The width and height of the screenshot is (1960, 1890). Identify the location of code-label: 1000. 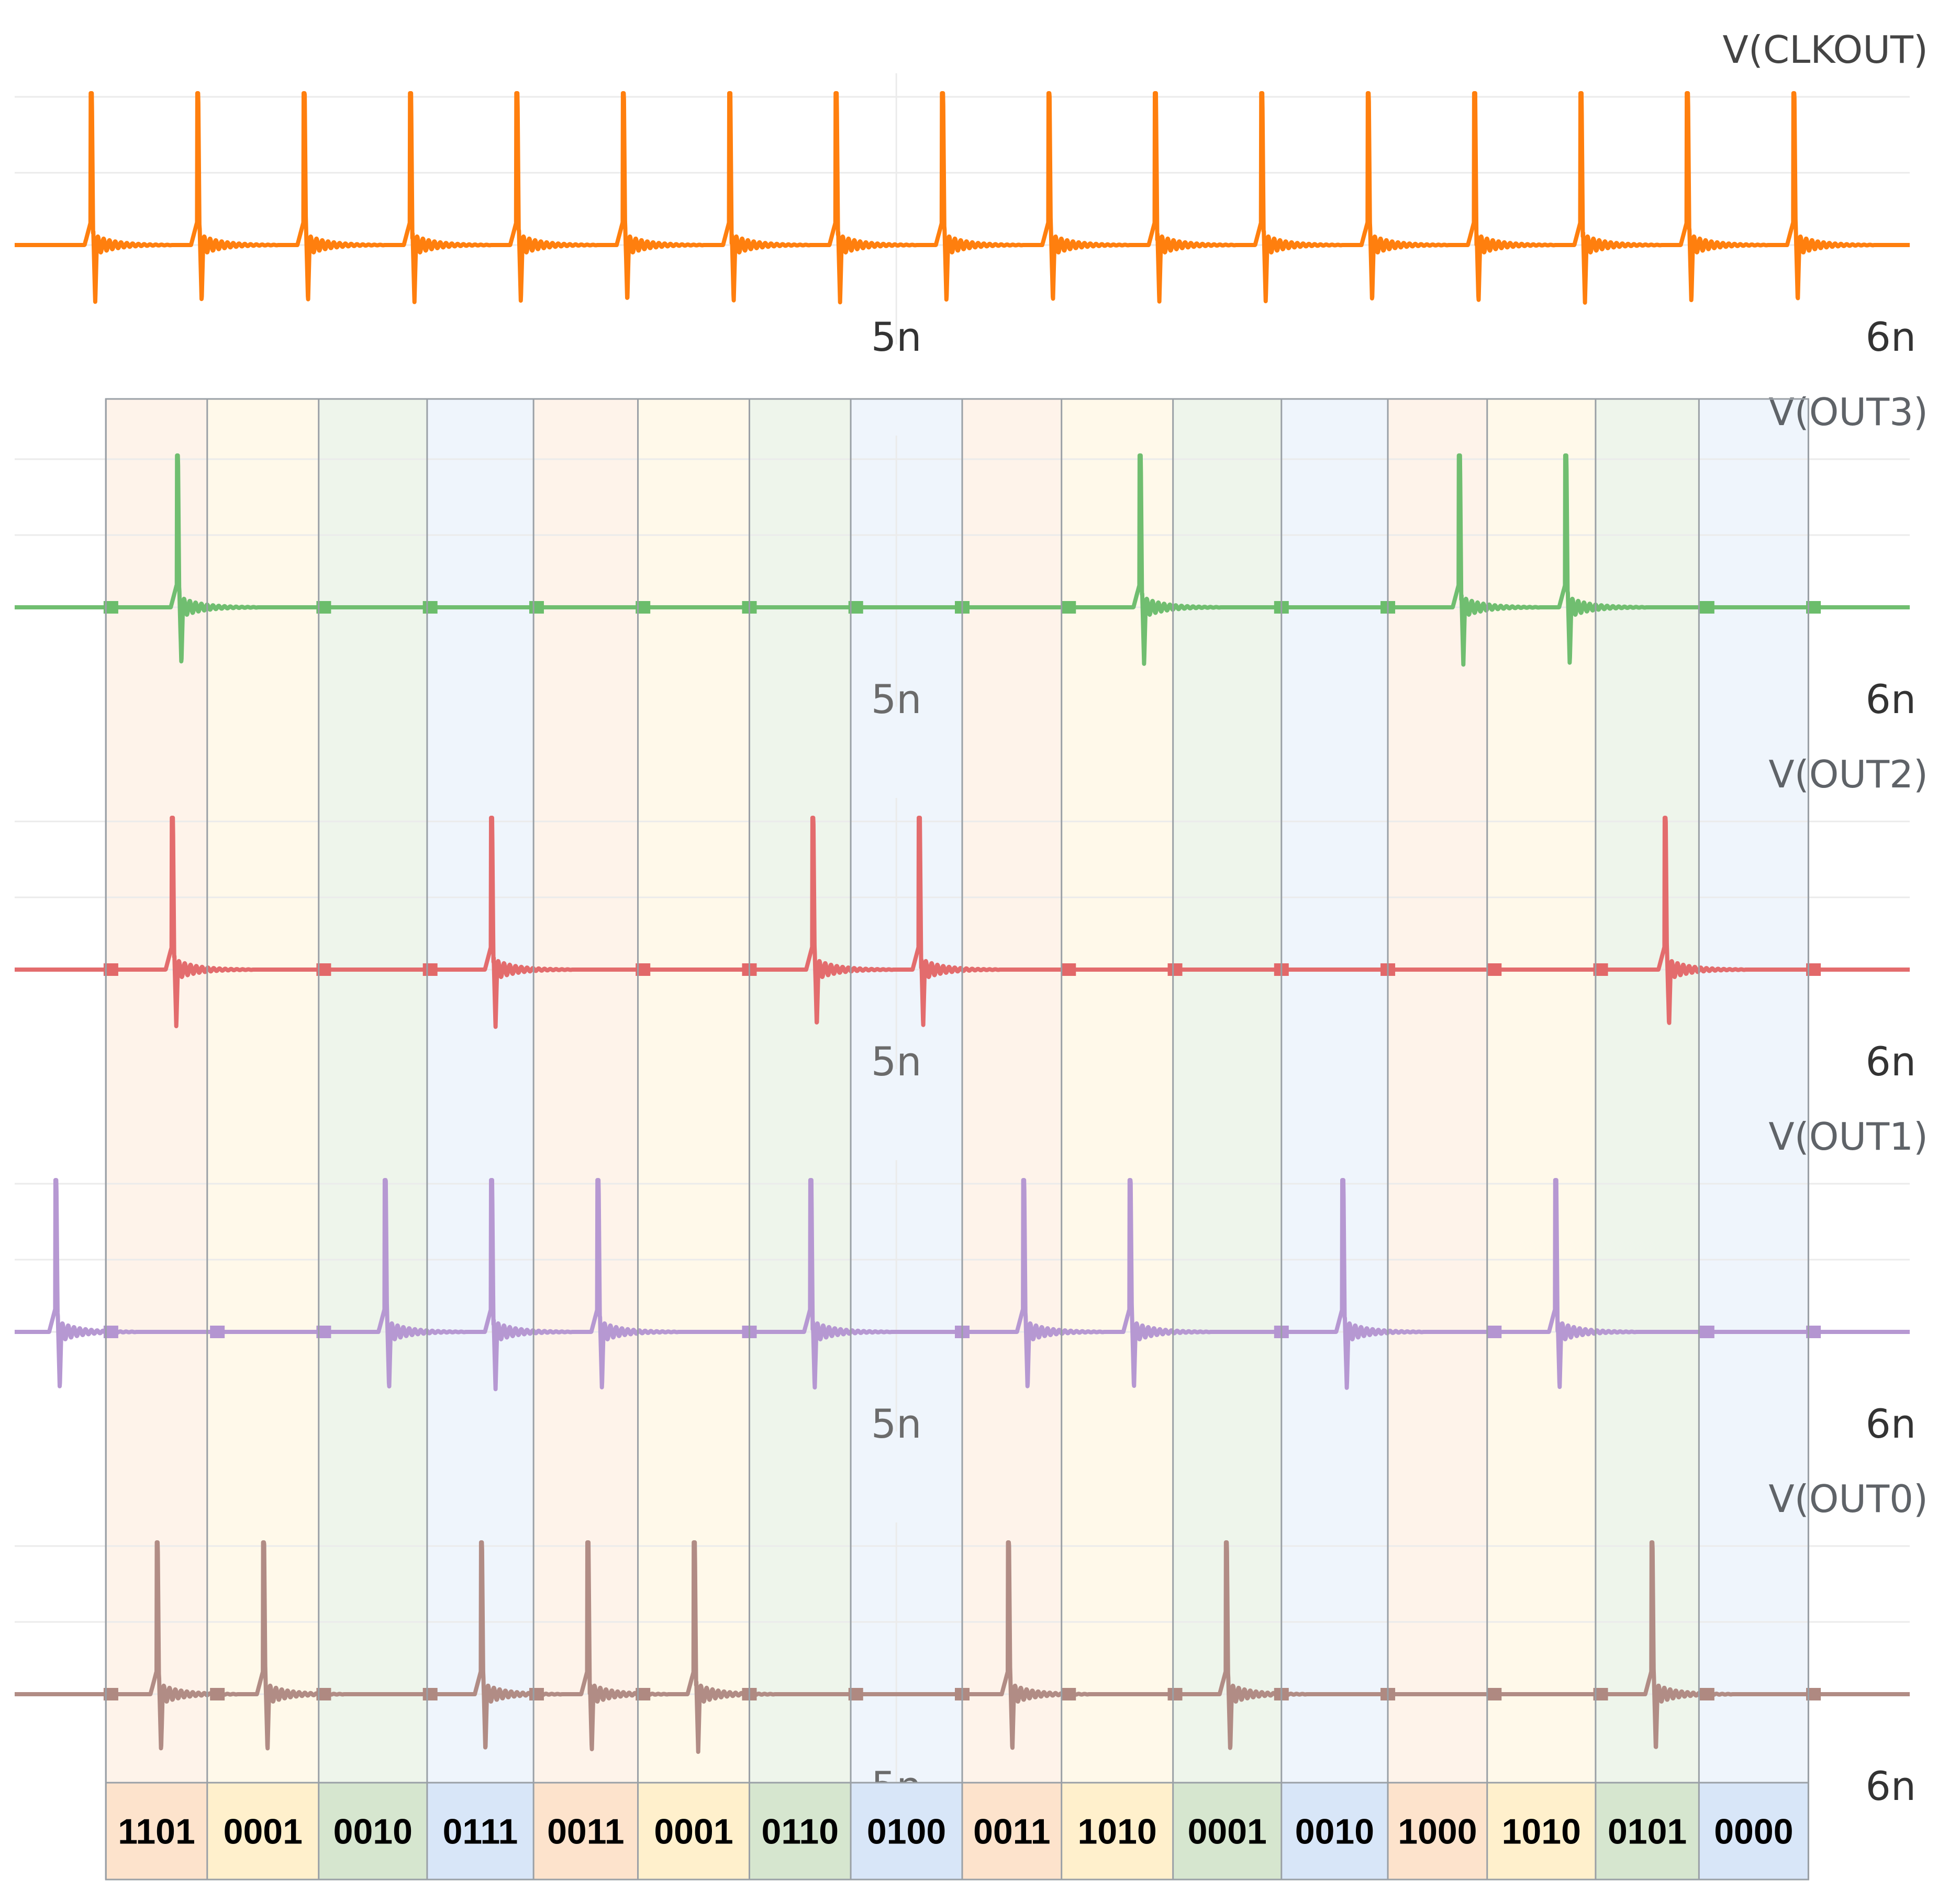
(1437, 1832).